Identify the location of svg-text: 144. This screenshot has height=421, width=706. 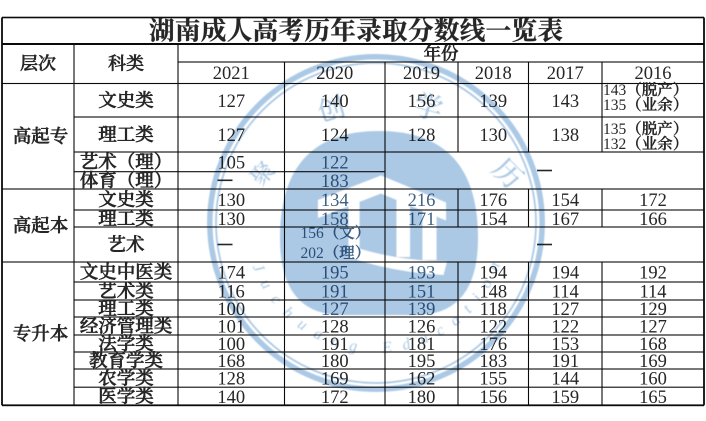
(565, 380).